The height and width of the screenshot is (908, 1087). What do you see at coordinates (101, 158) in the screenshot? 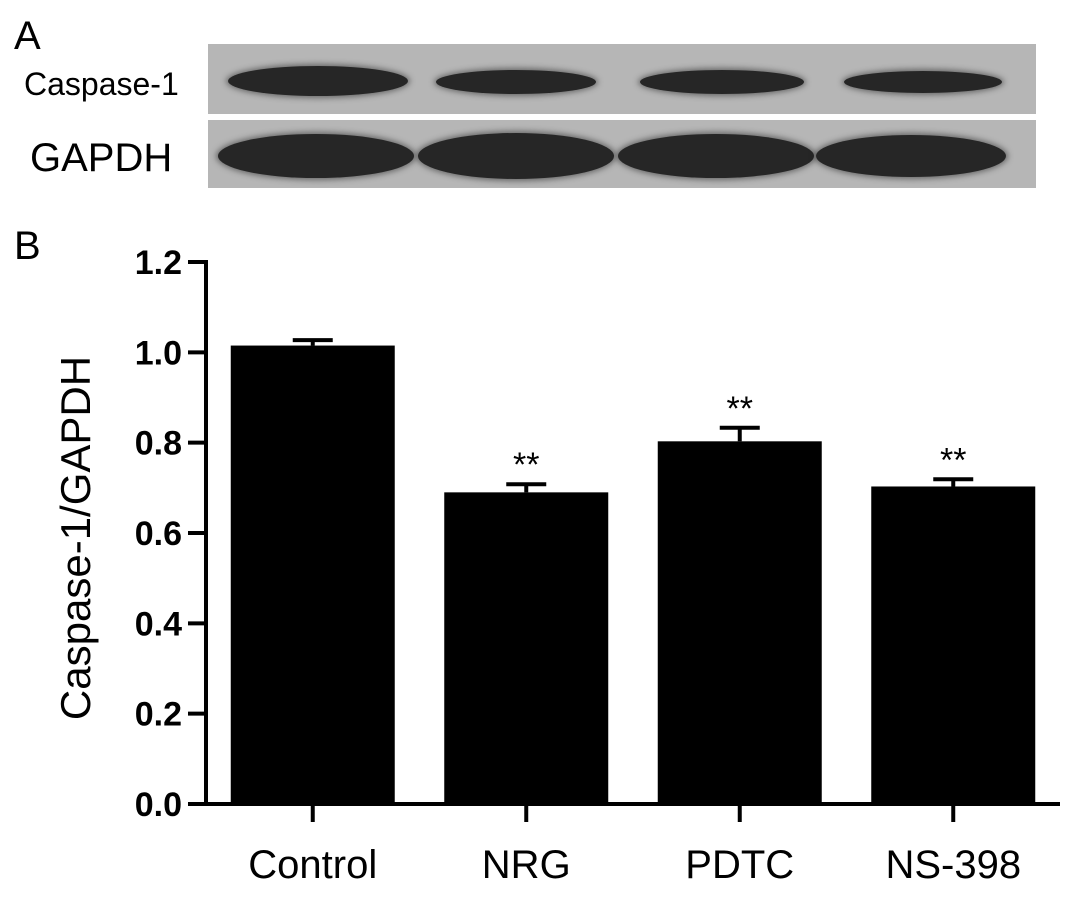
I see `blot-label-gapdh: GAPDH` at bounding box center [101, 158].